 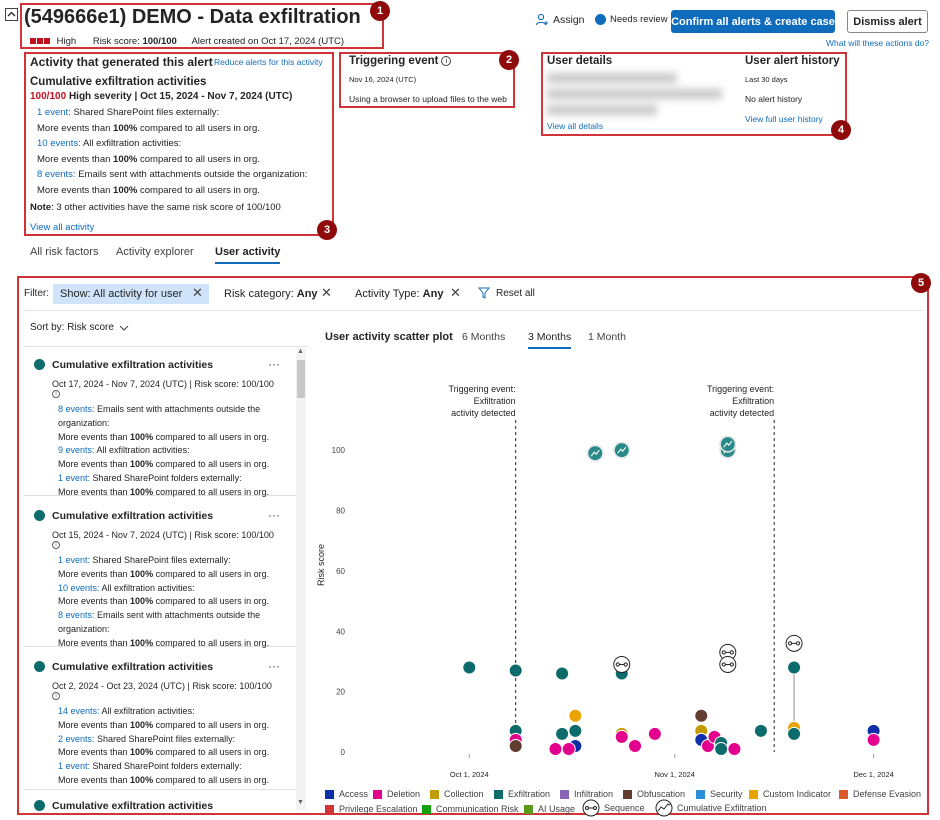 I want to click on legend-item: Security, so click(x=719, y=794).